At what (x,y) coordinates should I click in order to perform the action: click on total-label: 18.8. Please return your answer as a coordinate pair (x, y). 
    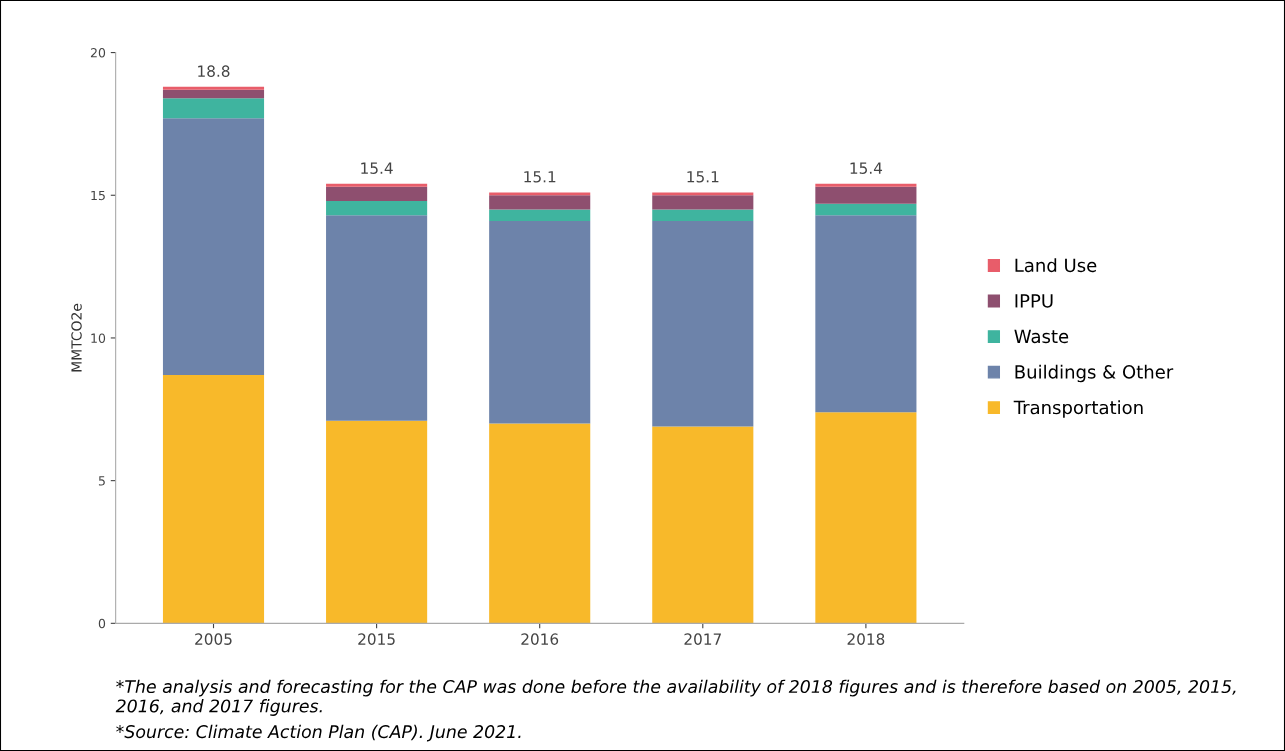
    Looking at the image, I should click on (214, 71).